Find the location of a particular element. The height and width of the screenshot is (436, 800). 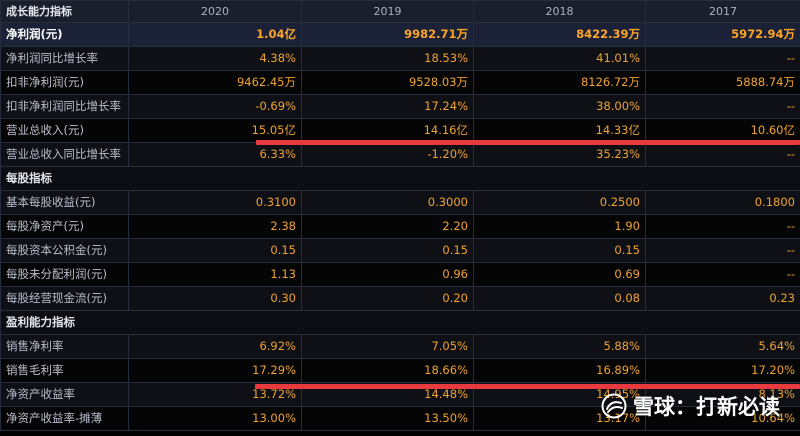

table-row: 营业总收入(元) 15.05亿 14.16亿 14.33亿 10.60亿 is located at coordinates (400, 130).